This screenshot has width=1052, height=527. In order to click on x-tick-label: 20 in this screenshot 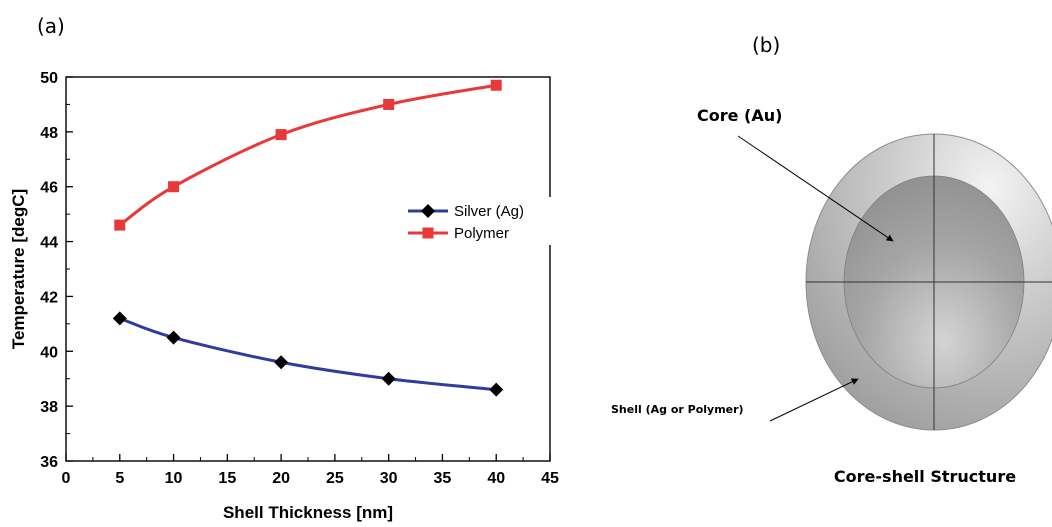, I will do `click(281, 478)`.